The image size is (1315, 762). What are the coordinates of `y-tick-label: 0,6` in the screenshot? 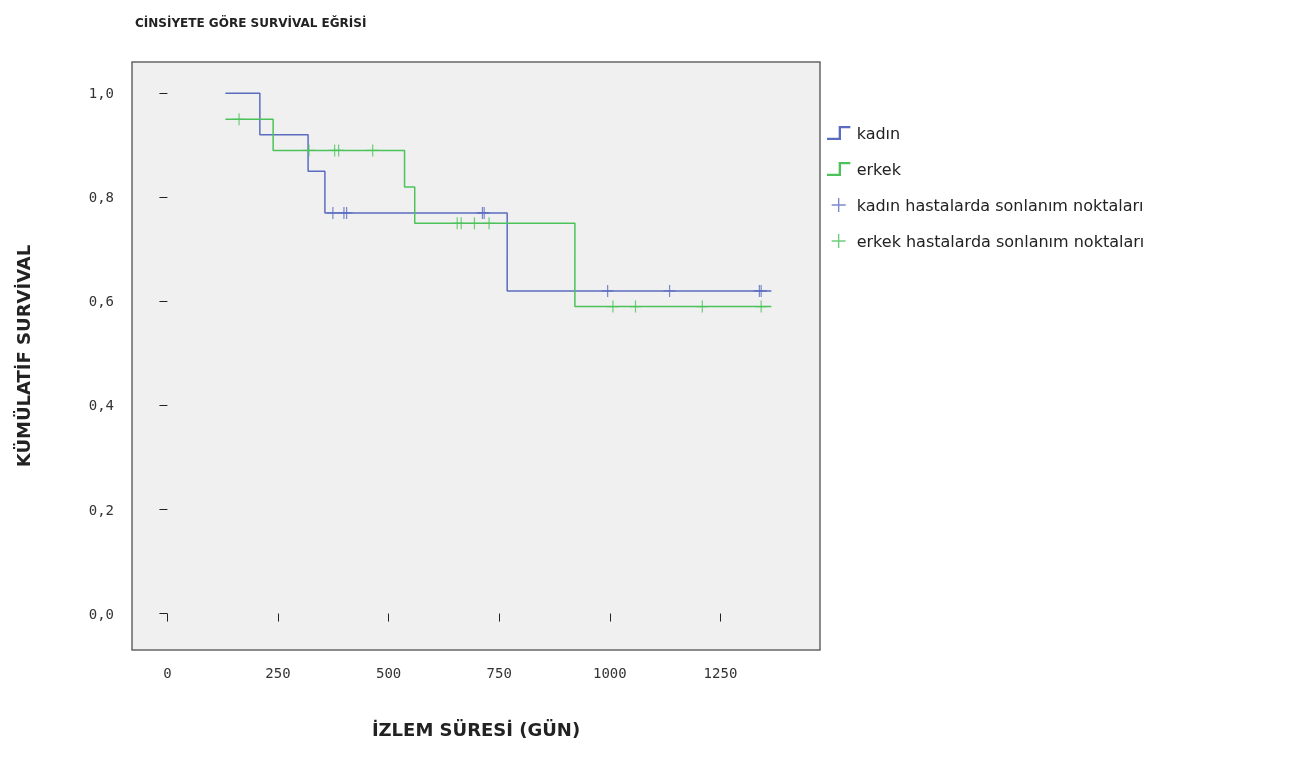 It's located at (101, 301).